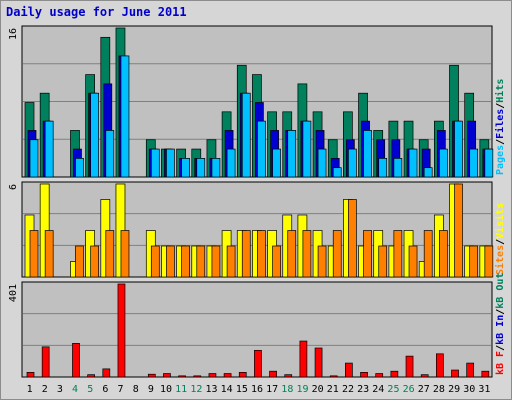 The height and width of the screenshot is (400, 512). I want to click on legend-3: kB F/kB In/kB Out, so click(500, 324).